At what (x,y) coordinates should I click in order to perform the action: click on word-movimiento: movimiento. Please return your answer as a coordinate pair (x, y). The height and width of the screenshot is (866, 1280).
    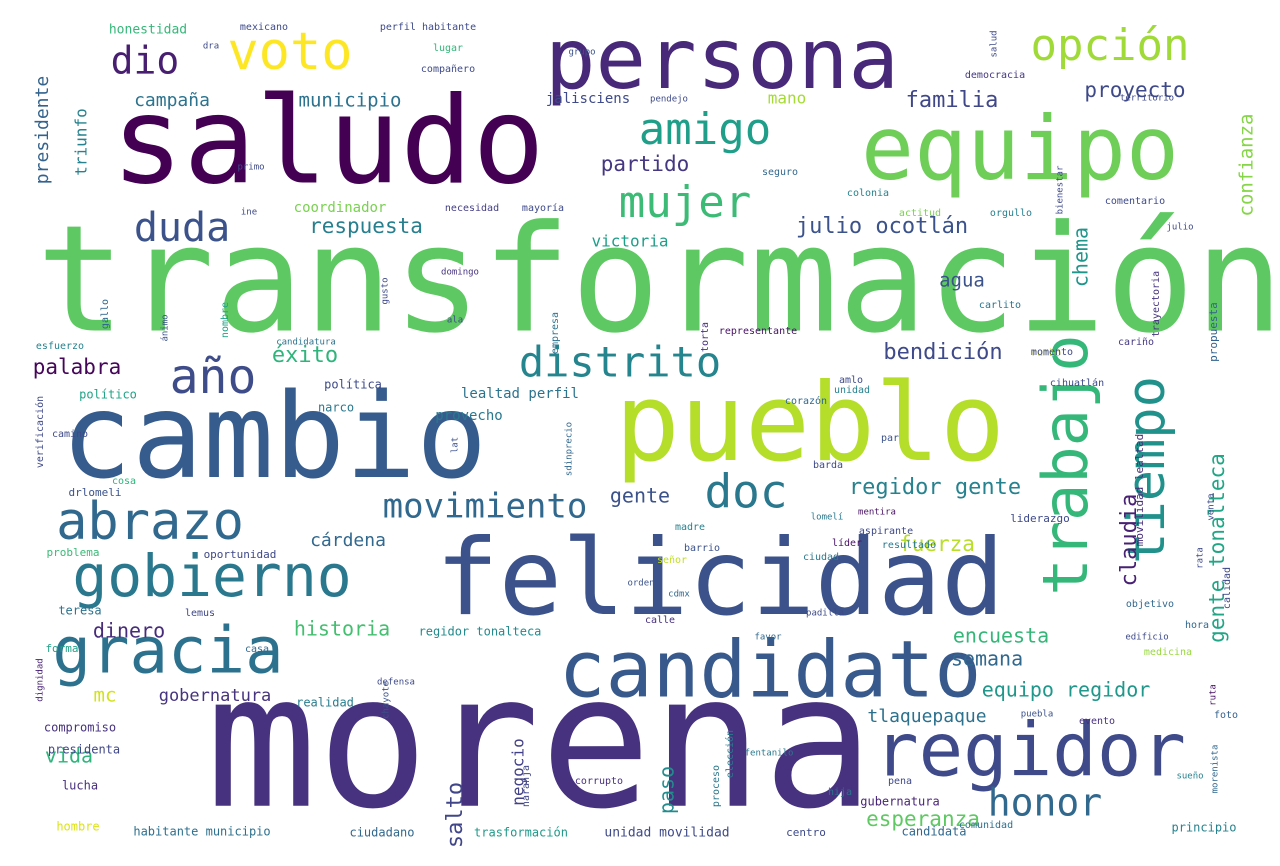
    Looking at the image, I should click on (485, 507).